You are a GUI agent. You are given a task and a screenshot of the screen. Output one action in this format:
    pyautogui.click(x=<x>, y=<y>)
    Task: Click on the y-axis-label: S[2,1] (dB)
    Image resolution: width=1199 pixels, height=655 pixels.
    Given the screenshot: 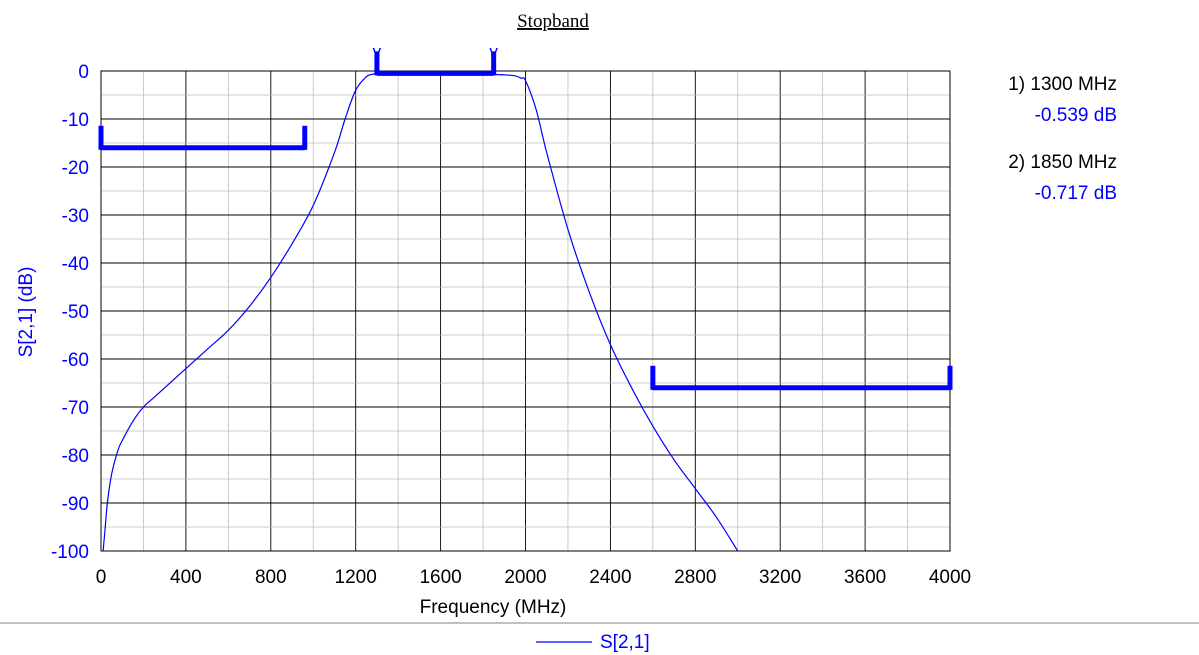 What is the action you would take?
    pyautogui.click(x=26, y=312)
    